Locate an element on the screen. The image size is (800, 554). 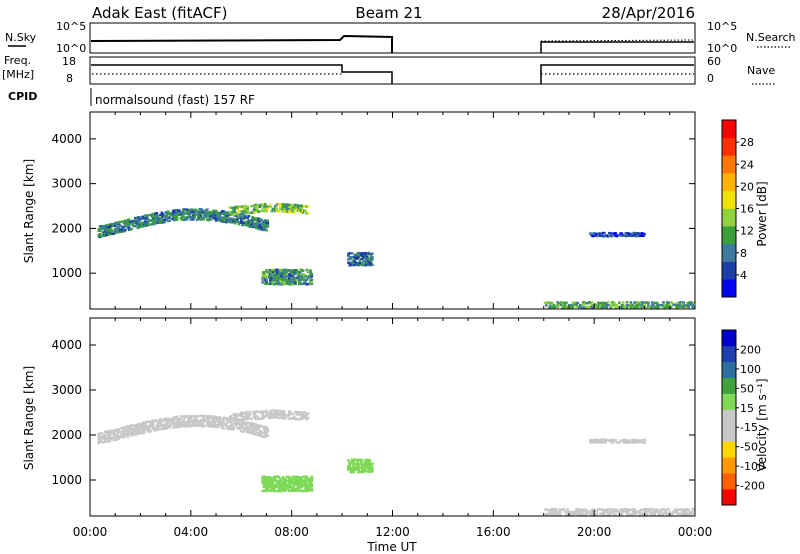
date-title: 28/Apr/2016 is located at coordinates (648, 13).